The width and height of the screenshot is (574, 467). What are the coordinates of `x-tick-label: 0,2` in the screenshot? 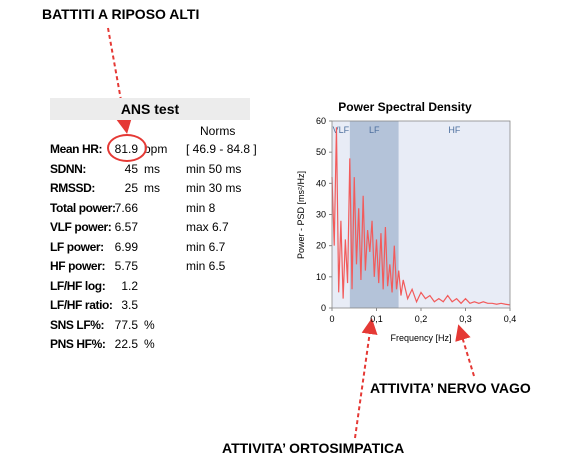 It's located at (421, 319).